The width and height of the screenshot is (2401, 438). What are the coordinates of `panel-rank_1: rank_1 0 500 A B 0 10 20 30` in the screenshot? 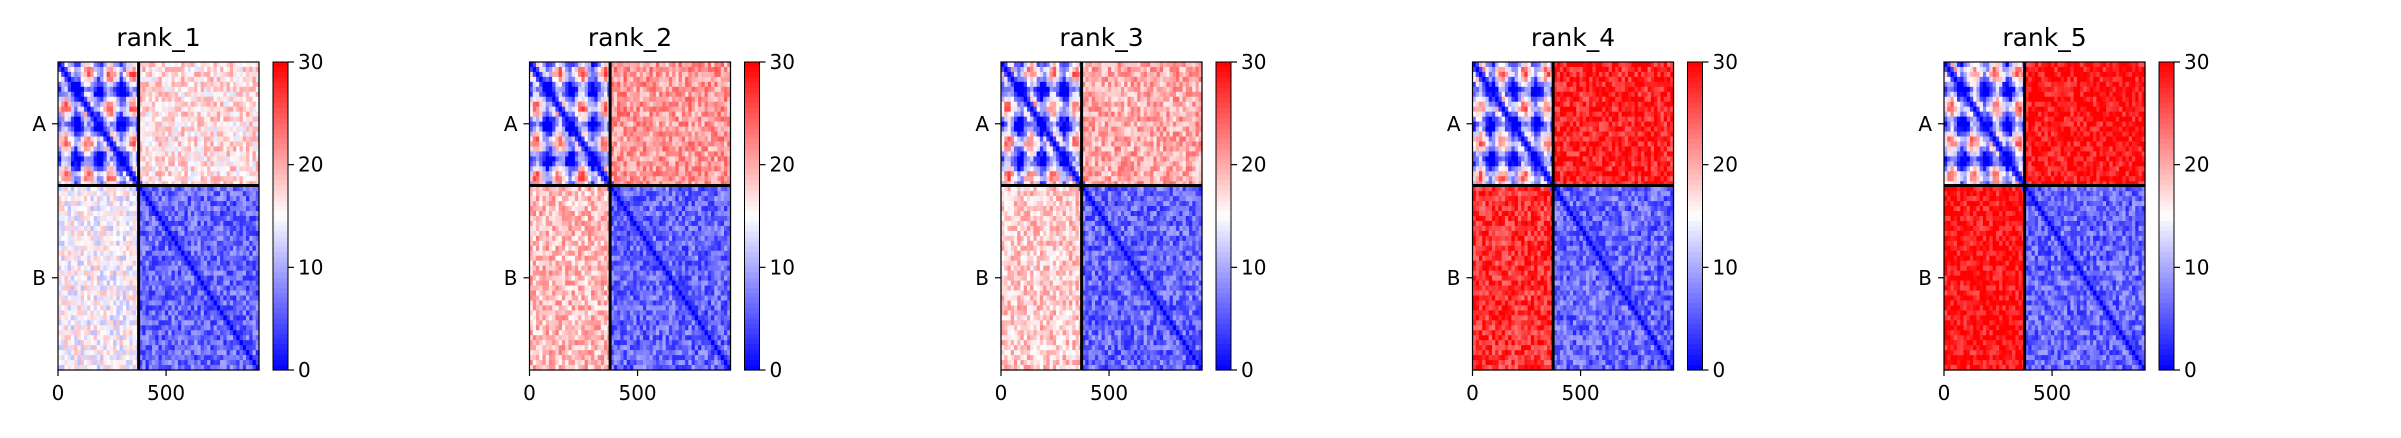 It's located at (177, 214).